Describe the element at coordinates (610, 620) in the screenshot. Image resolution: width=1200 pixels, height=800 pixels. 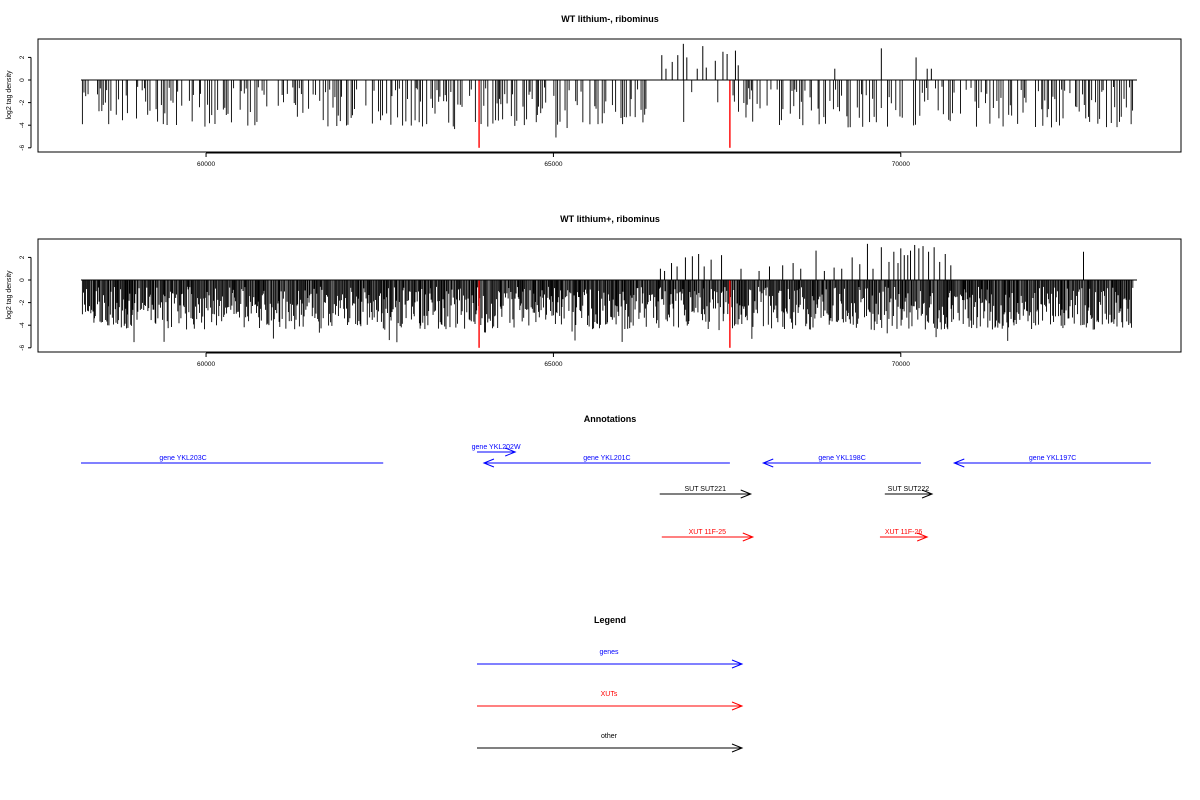
I see `legend-title: Legend` at that location.